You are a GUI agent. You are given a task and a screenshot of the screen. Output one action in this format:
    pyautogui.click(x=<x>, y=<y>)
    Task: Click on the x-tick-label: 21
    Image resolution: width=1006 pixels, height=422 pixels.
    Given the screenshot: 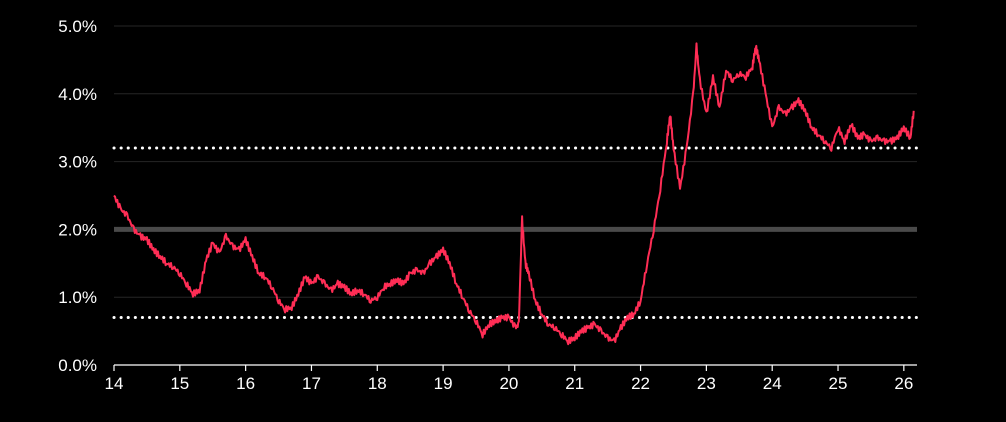 What is the action you would take?
    pyautogui.click(x=574, y=383)
    